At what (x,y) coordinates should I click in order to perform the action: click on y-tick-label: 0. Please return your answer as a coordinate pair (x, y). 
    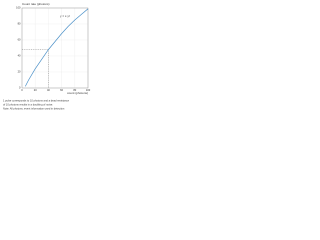
    Looking at the image, I should click on (20, 88).